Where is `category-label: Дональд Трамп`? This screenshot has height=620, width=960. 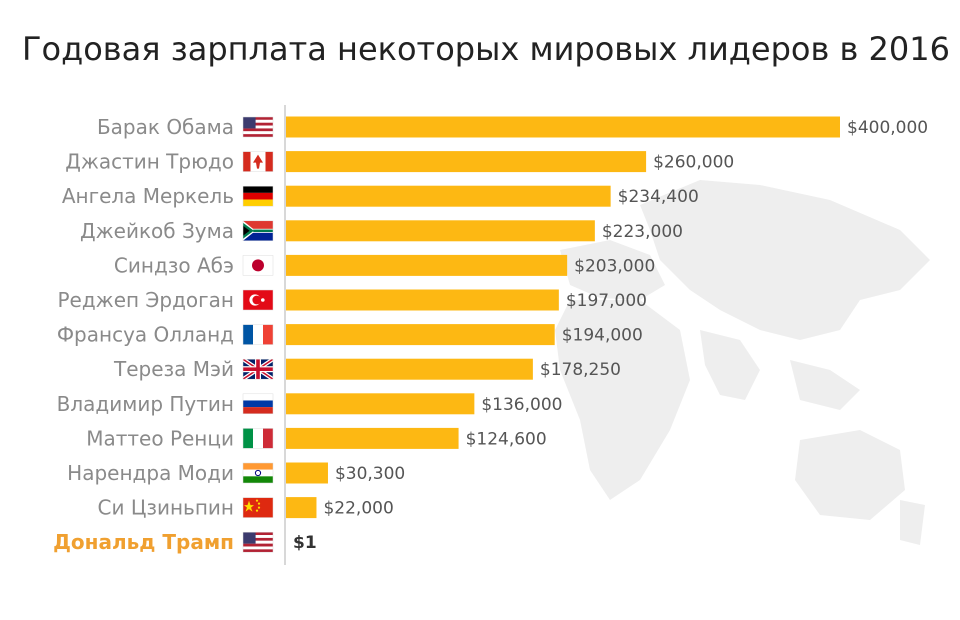
category-label: Дональд Трамп is located at coordinates (143, 542).